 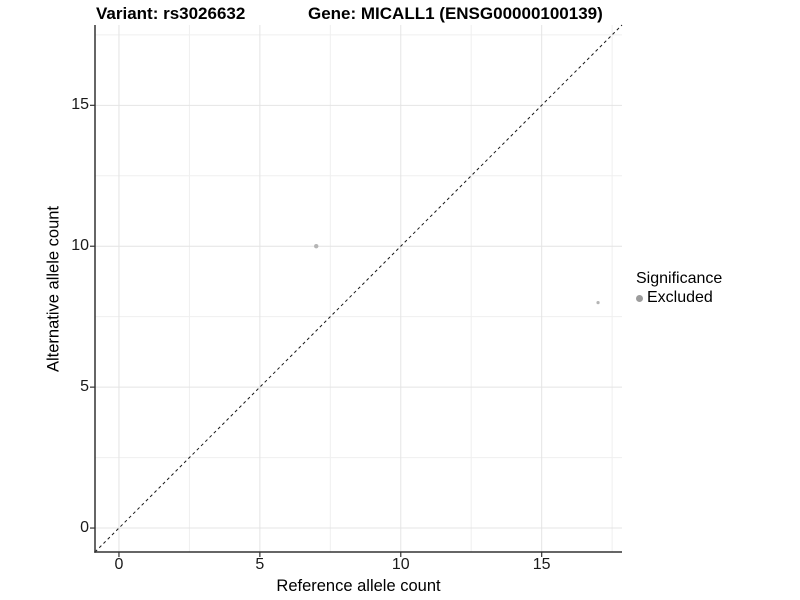 I want to click on legend-title: Significance, so click(x=679, y=278).